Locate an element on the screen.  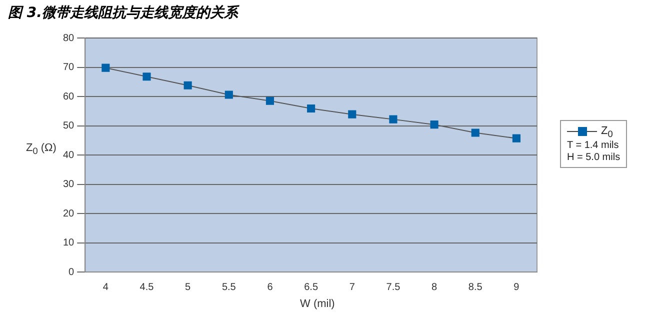
x-tick-label: 6 is located at coordinates (270, 287).